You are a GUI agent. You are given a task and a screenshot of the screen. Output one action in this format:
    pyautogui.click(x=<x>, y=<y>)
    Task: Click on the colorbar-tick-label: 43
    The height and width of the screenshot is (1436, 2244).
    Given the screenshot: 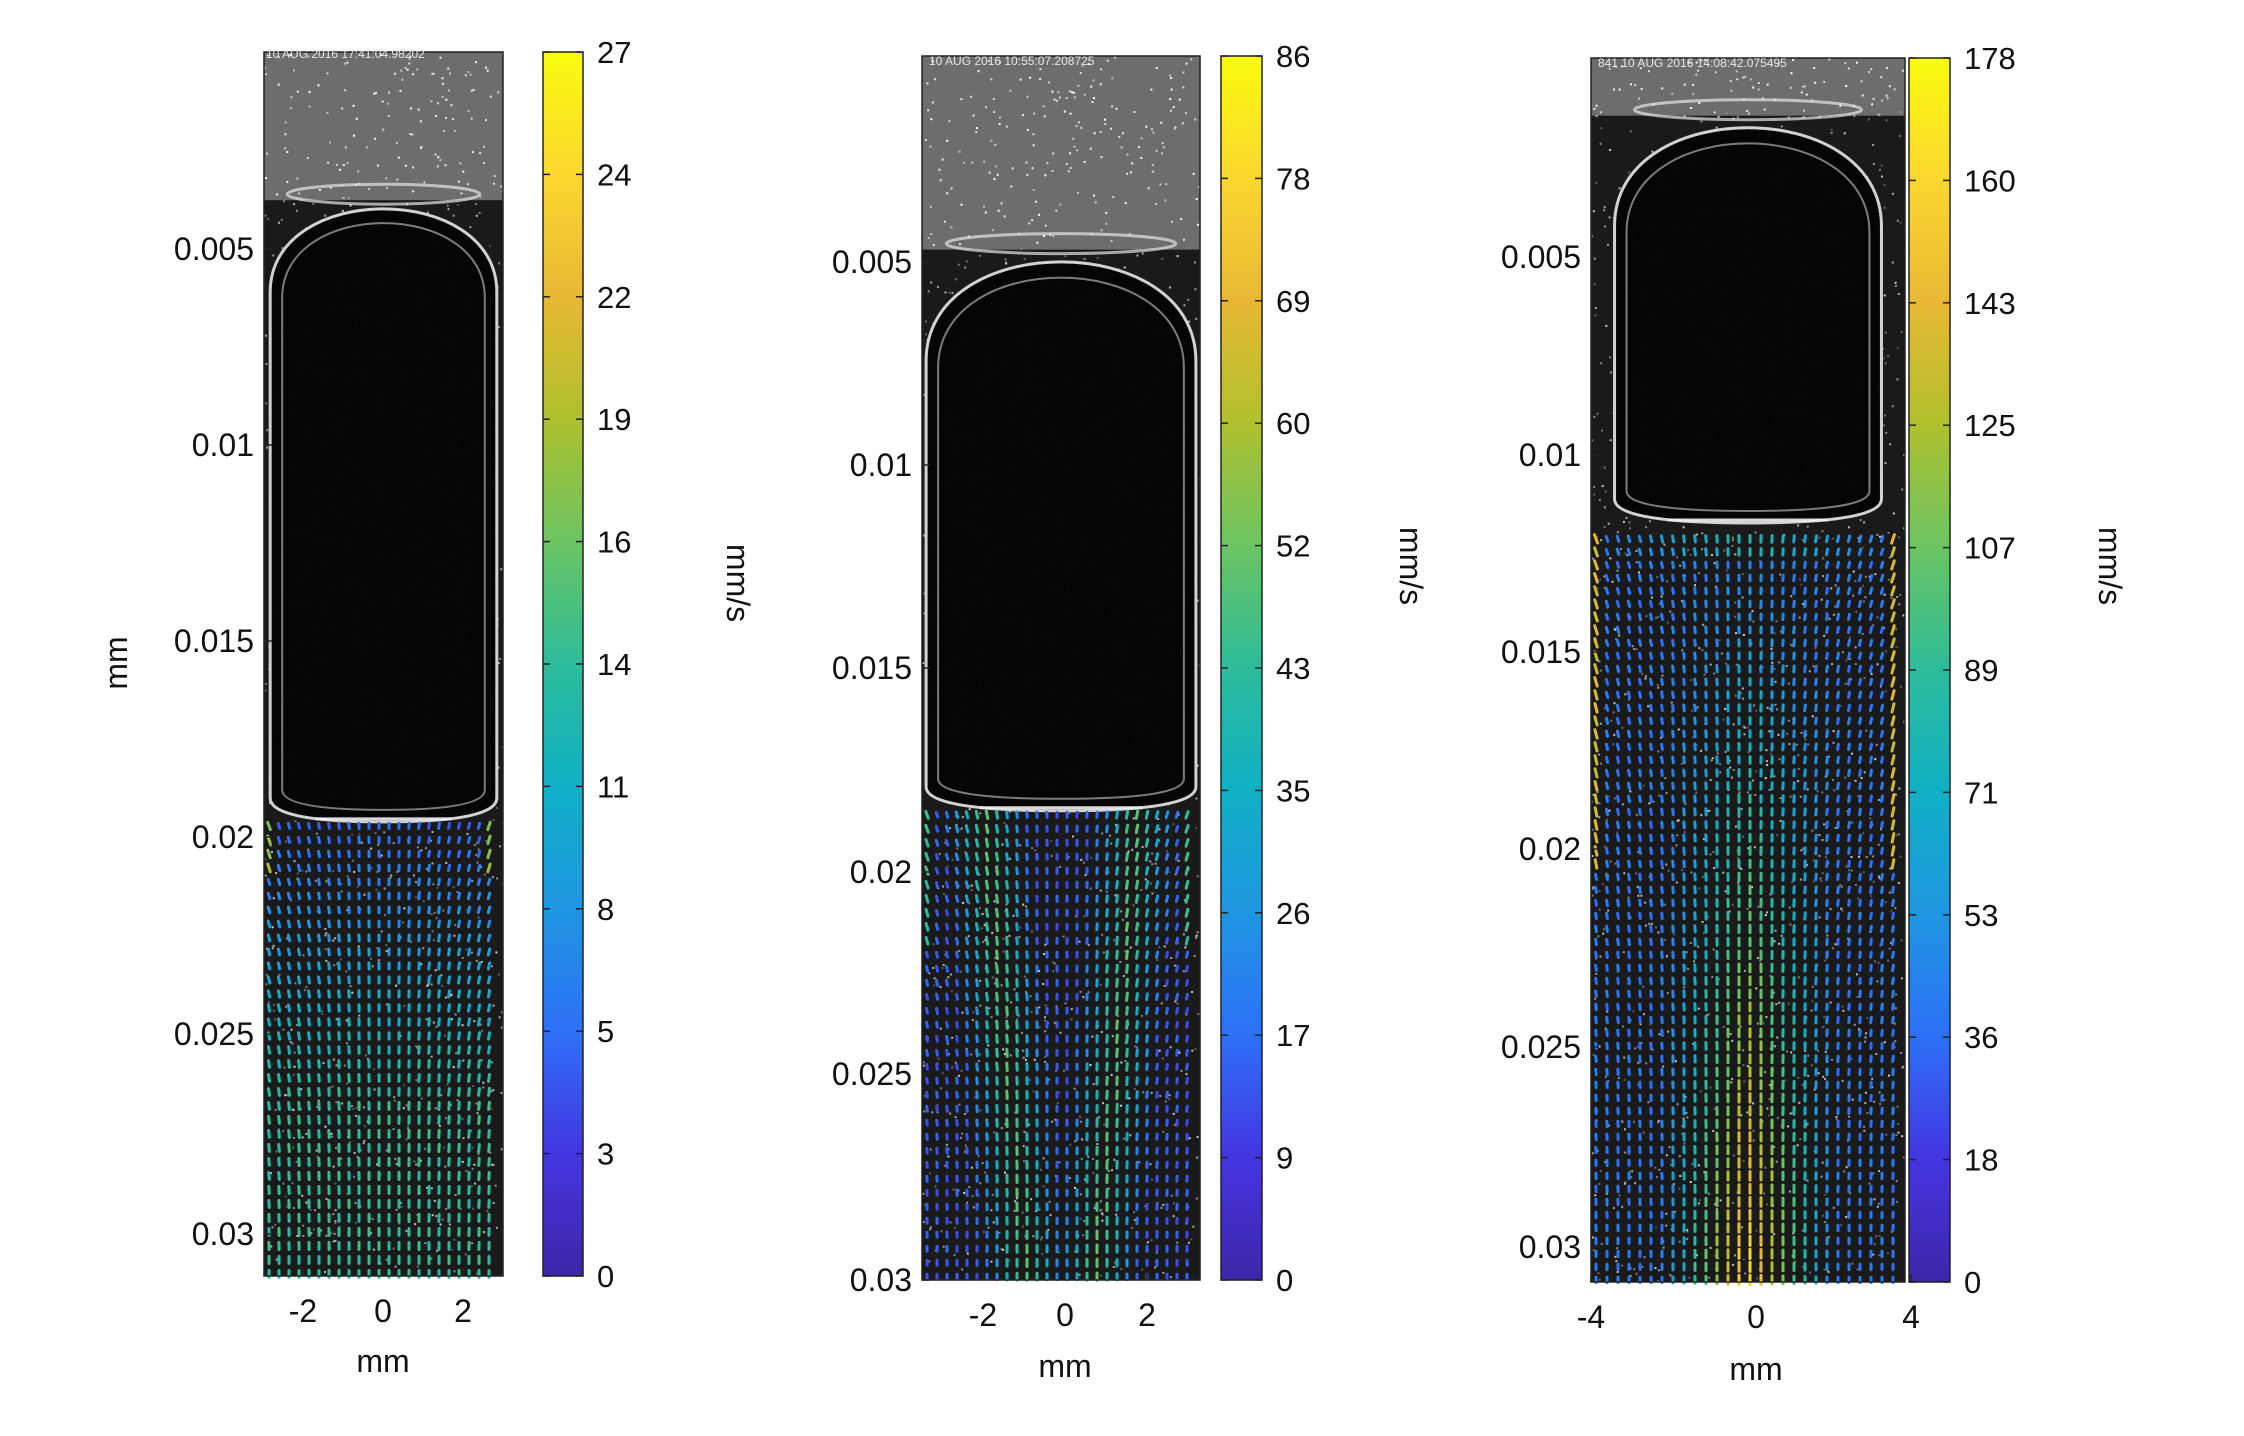 What is the action you would take?
    pyautogui.click(x=1293, y=668)
    